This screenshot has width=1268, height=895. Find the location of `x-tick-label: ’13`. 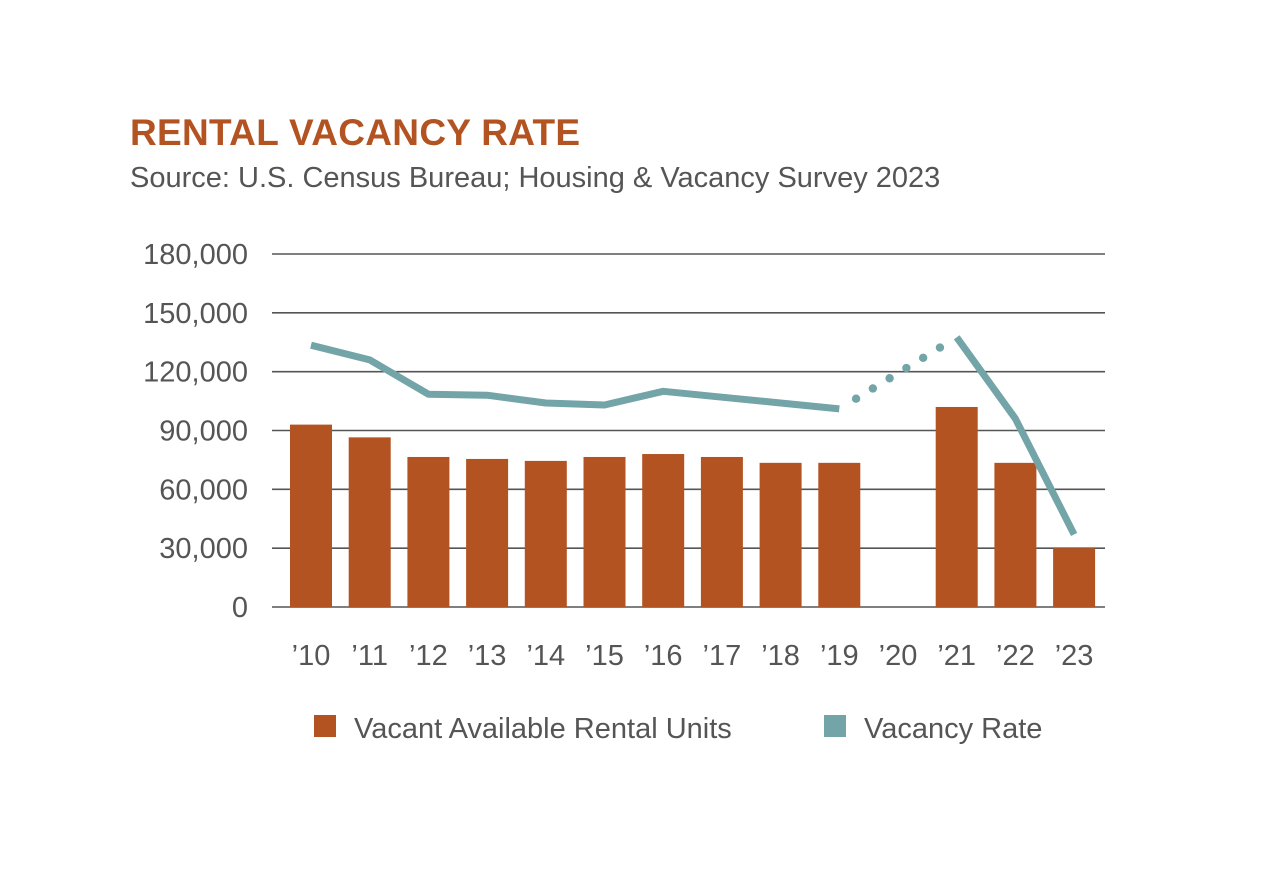

x-tick-label: ’13 is located at coordinates (487, 656).